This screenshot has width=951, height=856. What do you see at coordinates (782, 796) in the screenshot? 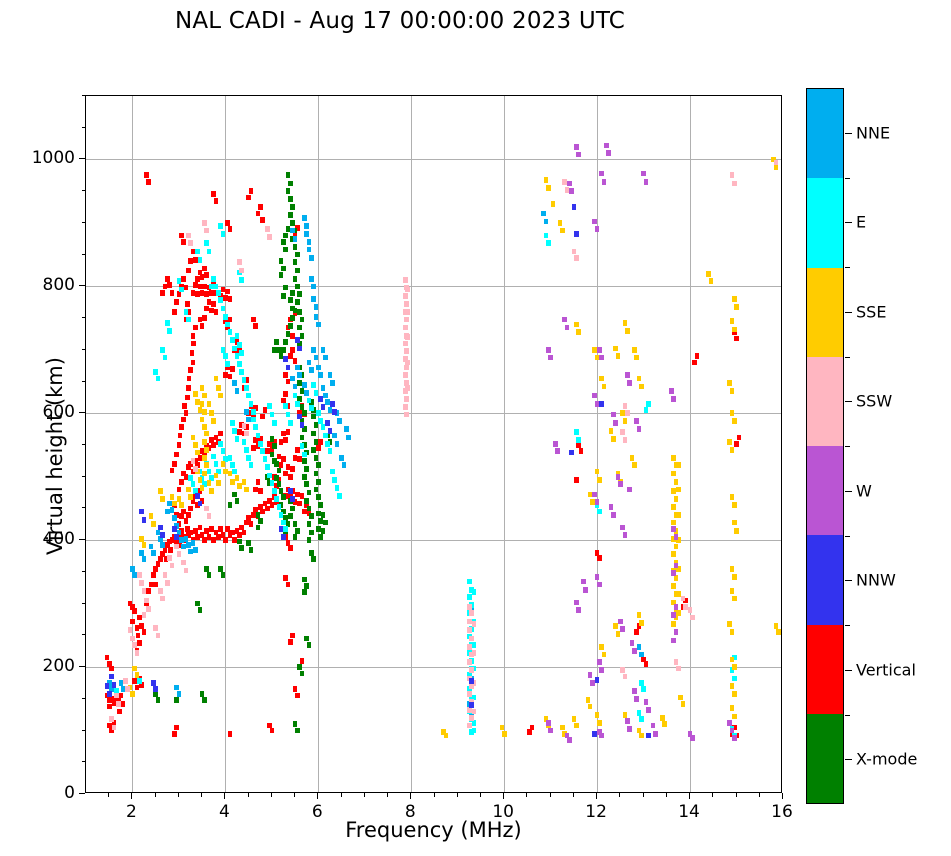
I see `x-tick` at bounding box center [782, 796].